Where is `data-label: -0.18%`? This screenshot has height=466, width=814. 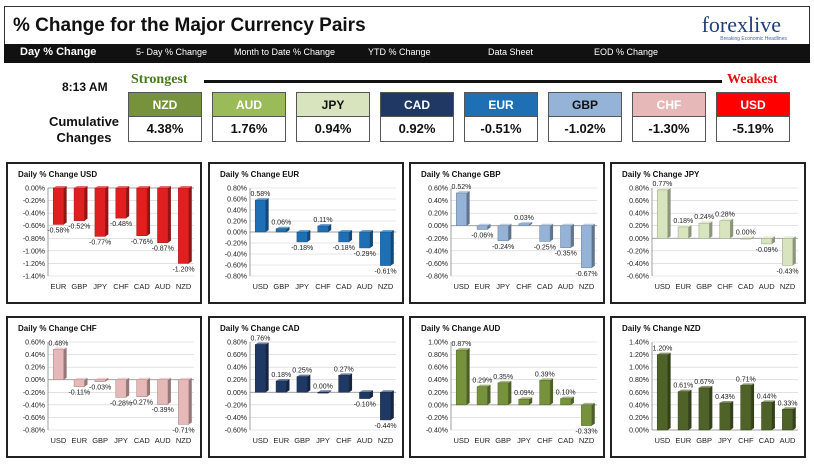 data-label: -0.18% is located at coordinates (302, 248).